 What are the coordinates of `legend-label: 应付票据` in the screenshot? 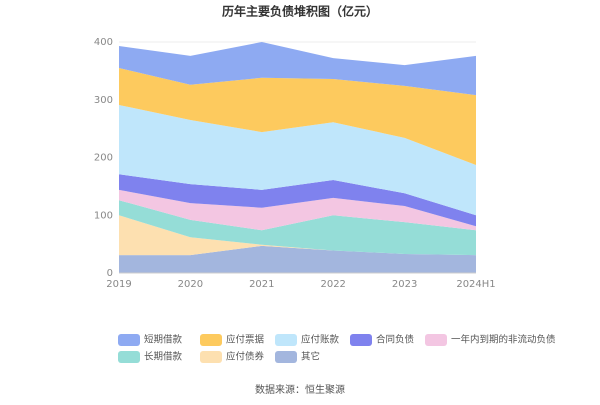 It's located at (245, 340).